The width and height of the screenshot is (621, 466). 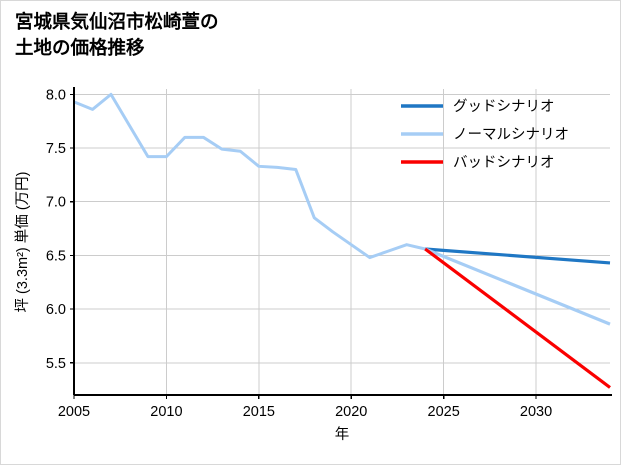 I want to click on x-axis-label: 年, so click(x=342, y=434).